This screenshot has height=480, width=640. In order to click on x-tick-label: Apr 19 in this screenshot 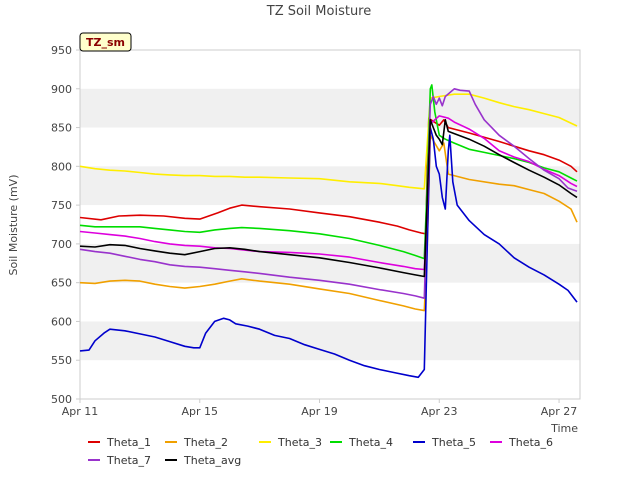, I will do `click(319, 411)`.